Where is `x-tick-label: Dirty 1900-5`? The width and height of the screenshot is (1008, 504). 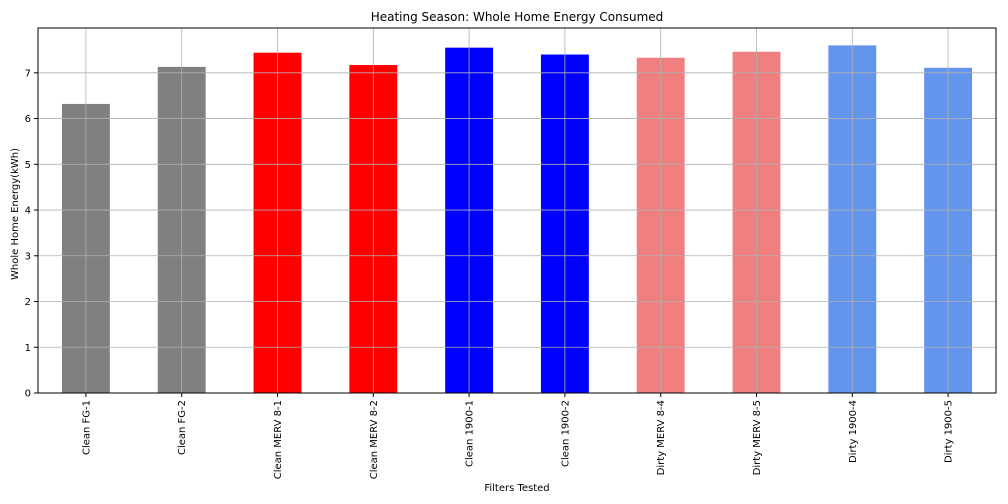 x-tick-label: Dirty 1900-5 is located at coordinates (949, 431).